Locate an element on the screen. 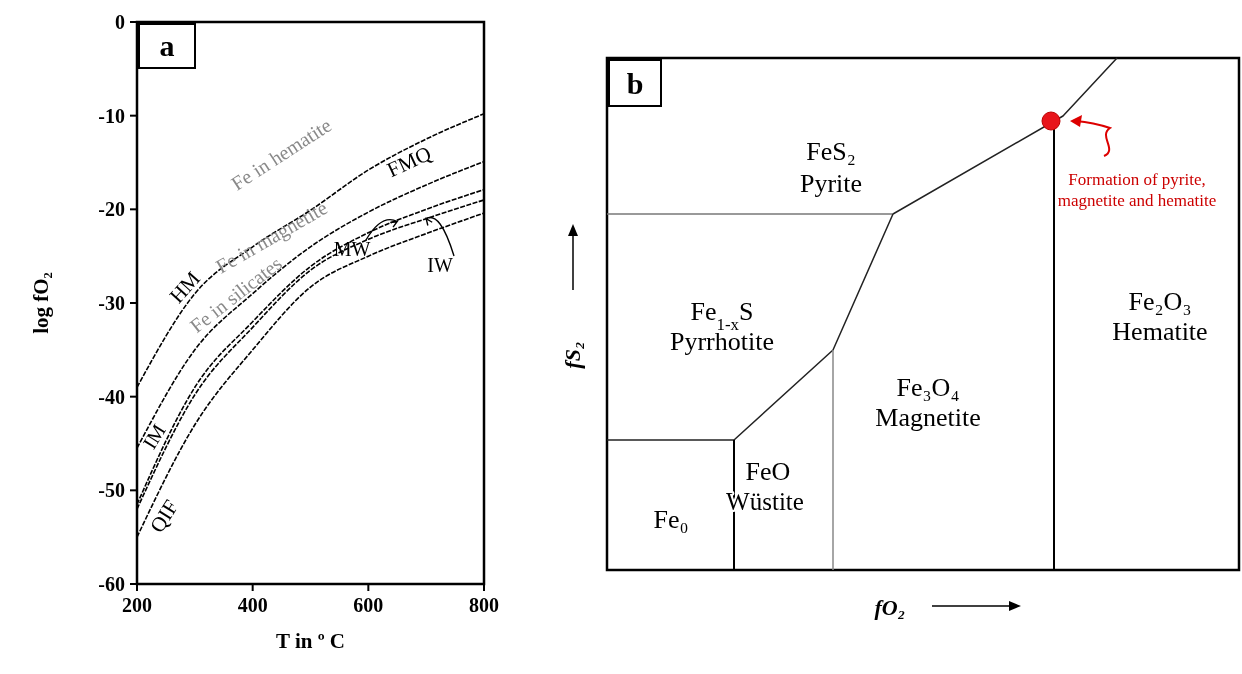  y-tick-label: 0 is located at coordinates (120, 22).